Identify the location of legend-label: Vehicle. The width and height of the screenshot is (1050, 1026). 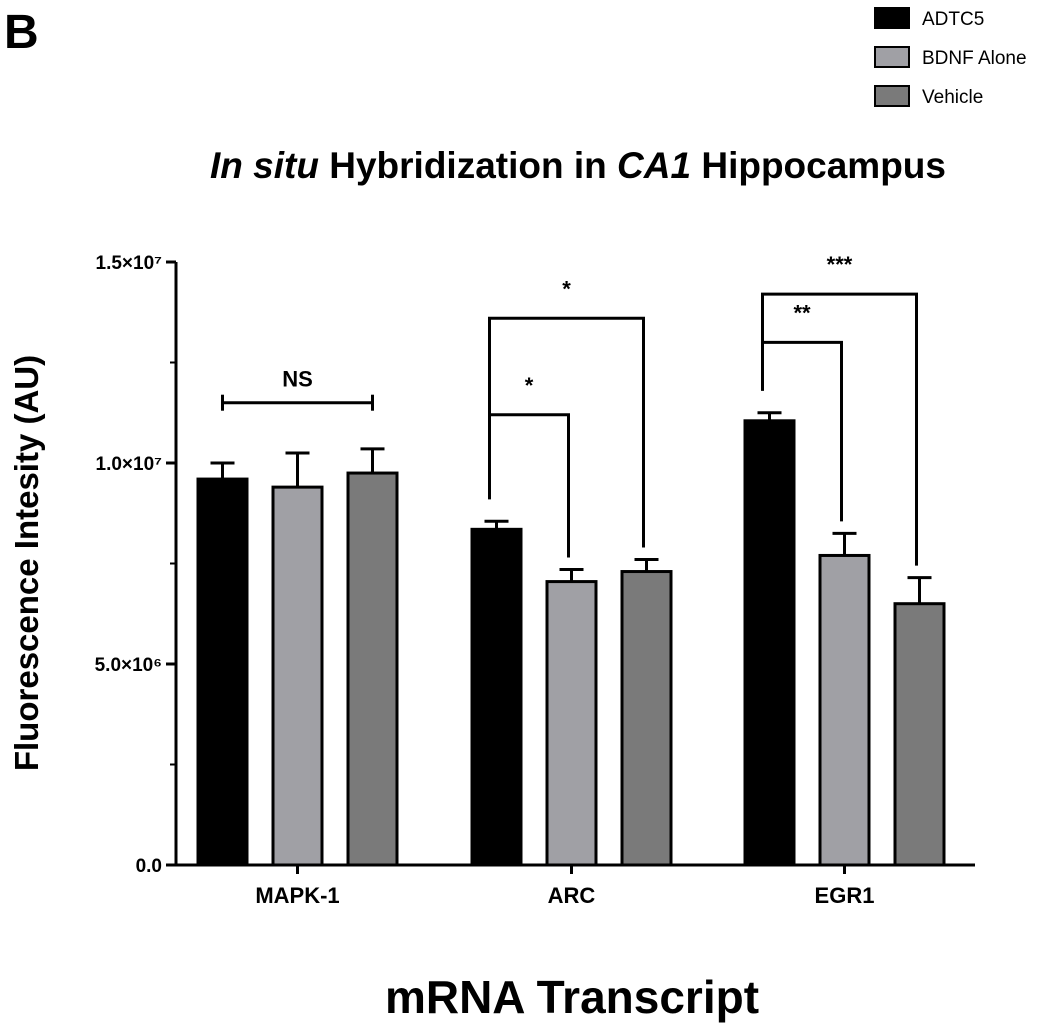
(952, 97).